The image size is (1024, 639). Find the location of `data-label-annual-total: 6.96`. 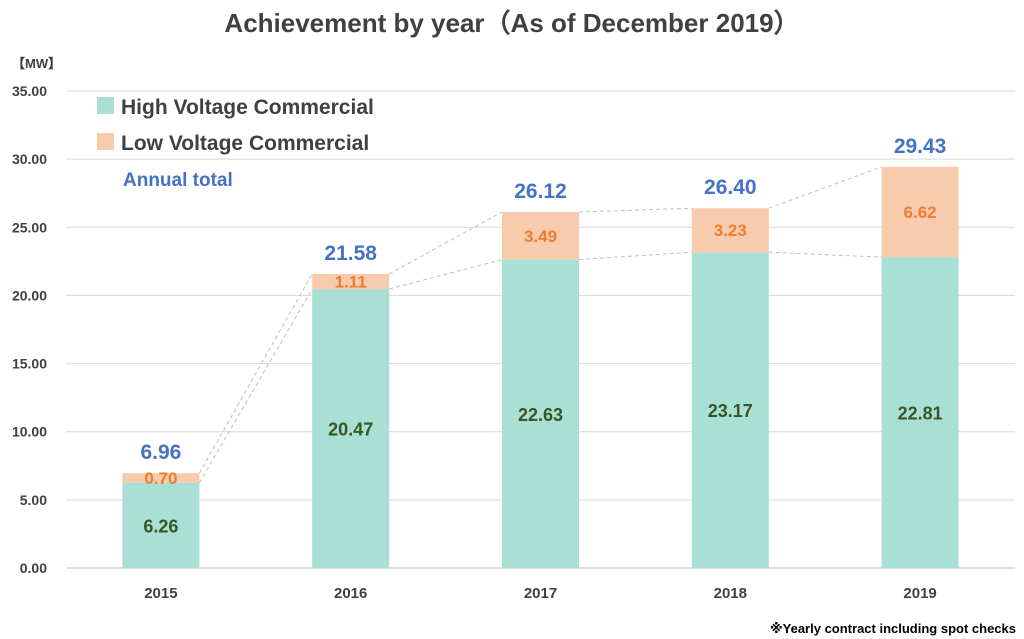

data-label-annual-total: 6.96 is located at coordinates (160, 452).